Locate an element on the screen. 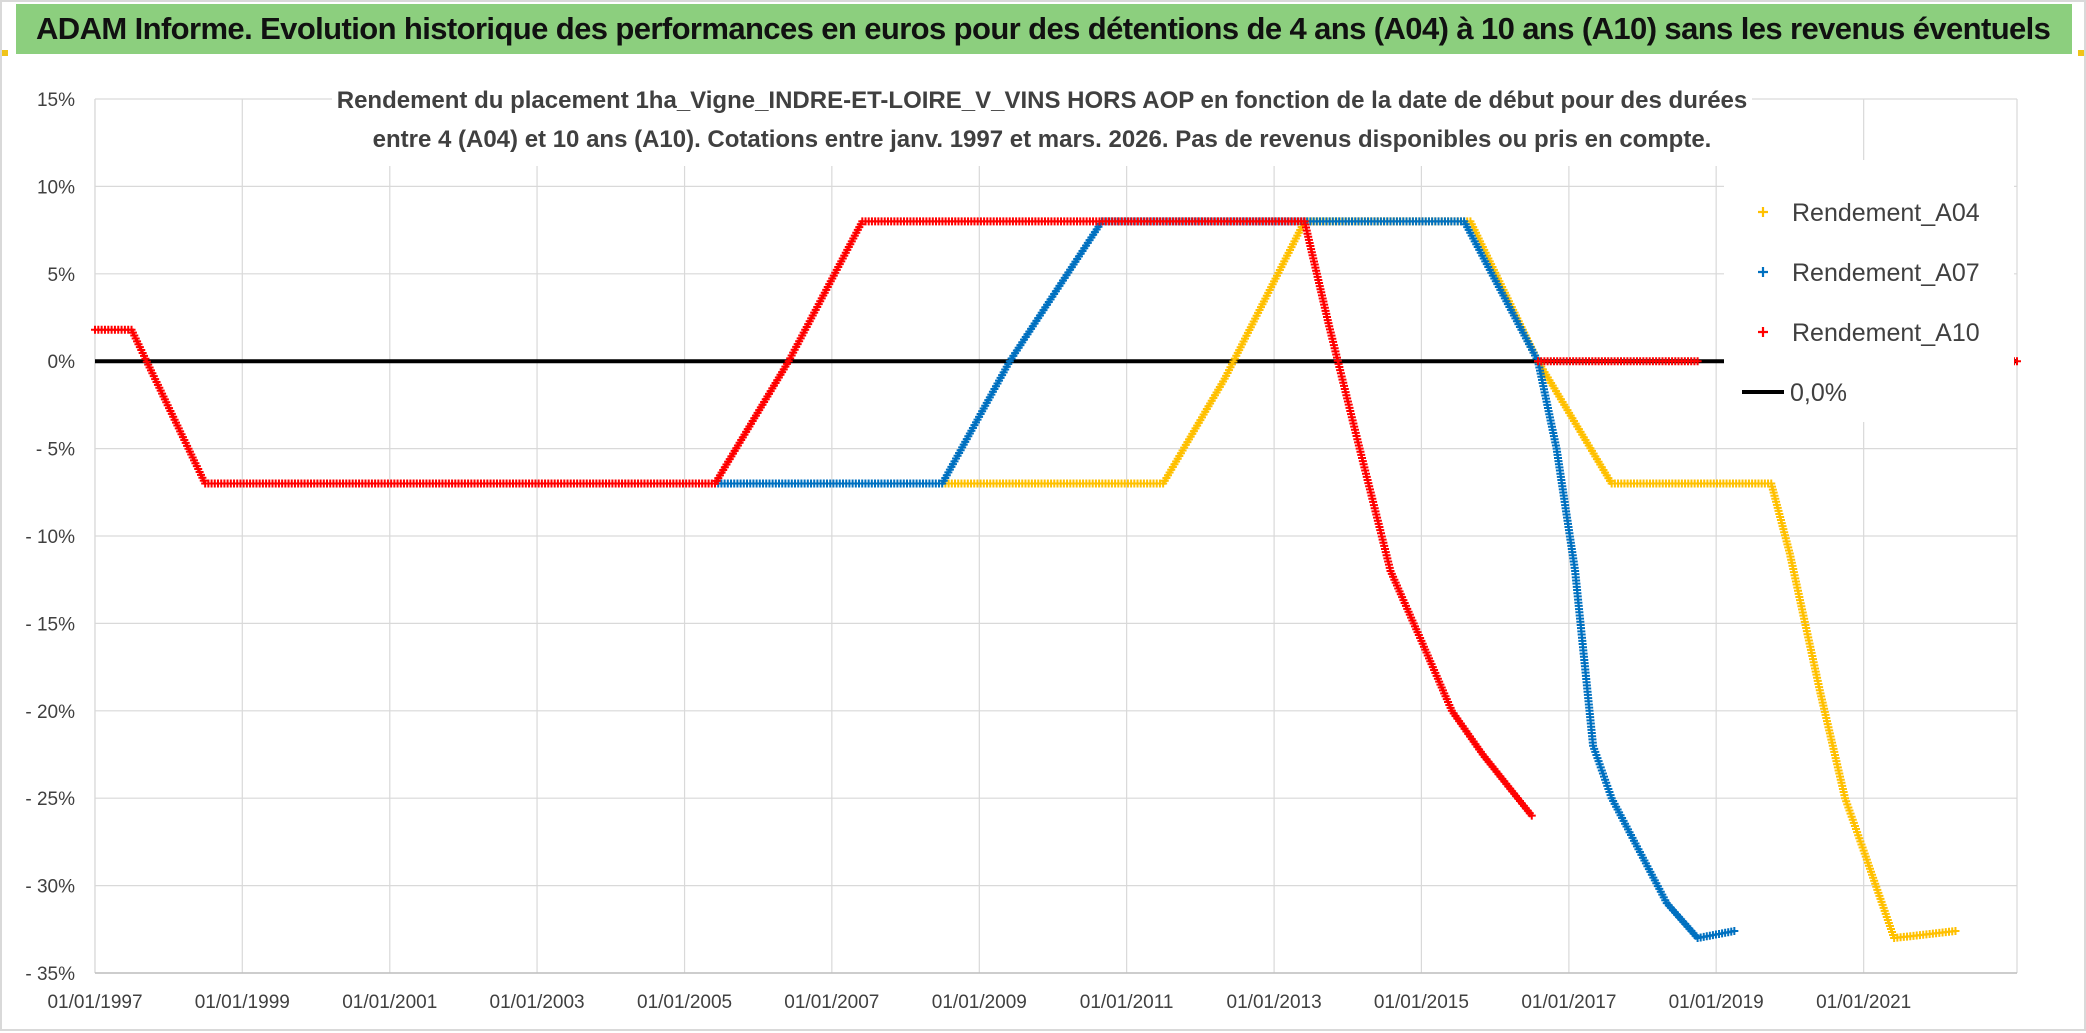  series-Rendement_A10 is located at coordinates (1618, 361).